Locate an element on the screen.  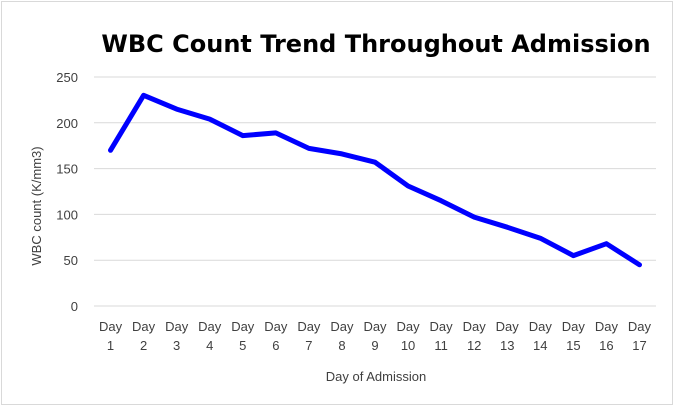
y-tick-label: 100 is located at coordinates (67, 214).